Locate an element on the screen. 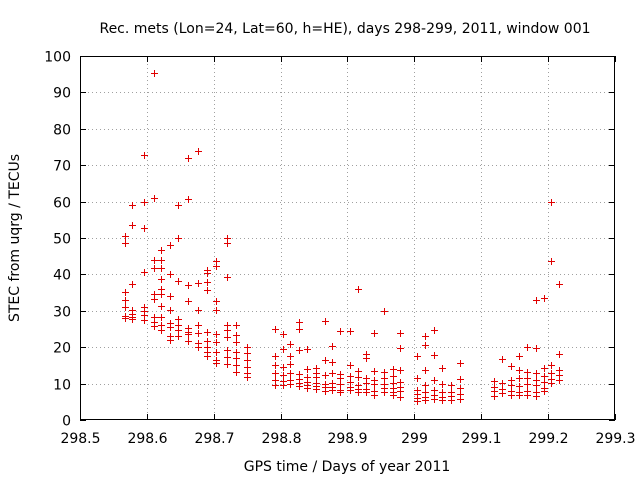 The width and height of the screenshot is (640, 480). x-tick-label: 298.5 is located at coordinates (80, 439).